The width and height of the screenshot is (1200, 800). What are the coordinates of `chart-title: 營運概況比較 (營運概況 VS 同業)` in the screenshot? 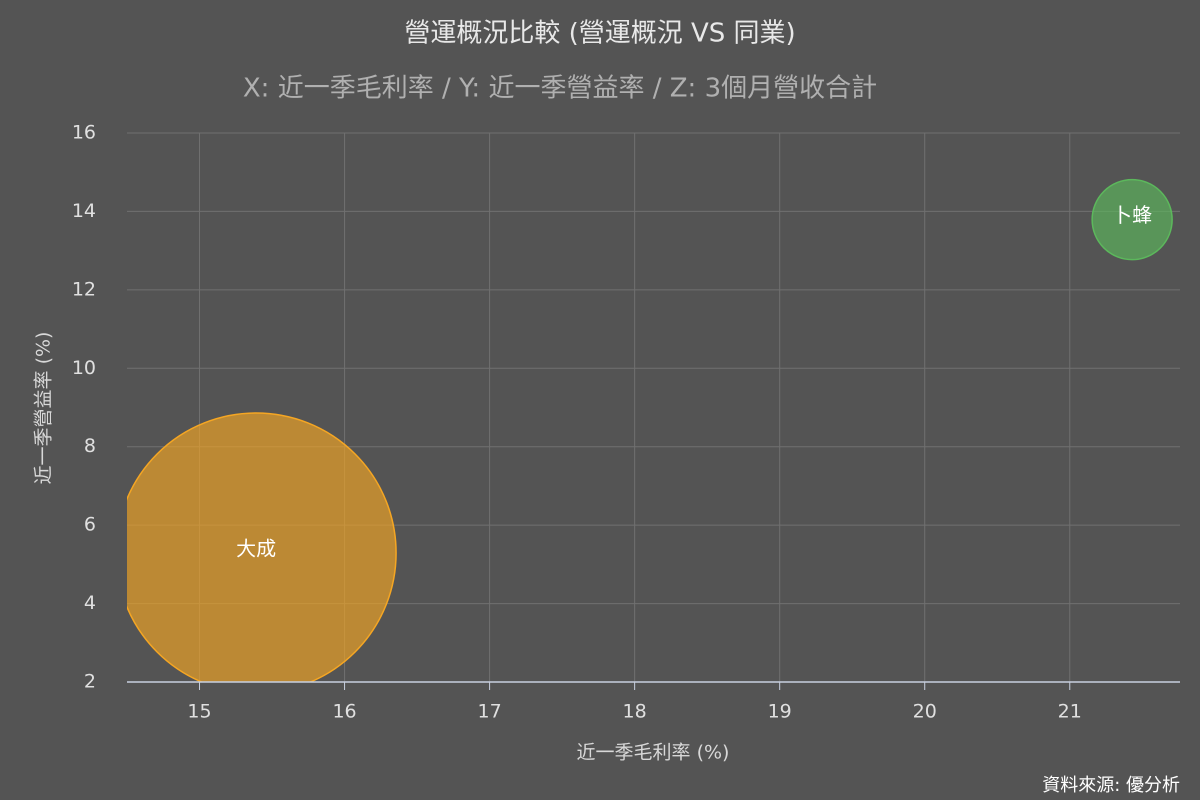 It's located at (599, 34).